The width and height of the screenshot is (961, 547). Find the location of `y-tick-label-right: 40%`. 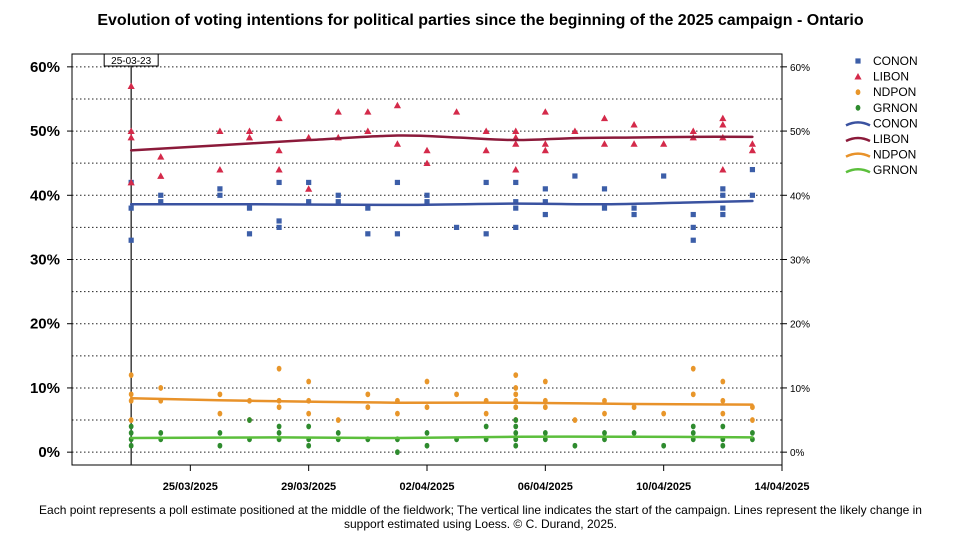

y-tick-label-right: 40% is located at coordinates (800, 196).